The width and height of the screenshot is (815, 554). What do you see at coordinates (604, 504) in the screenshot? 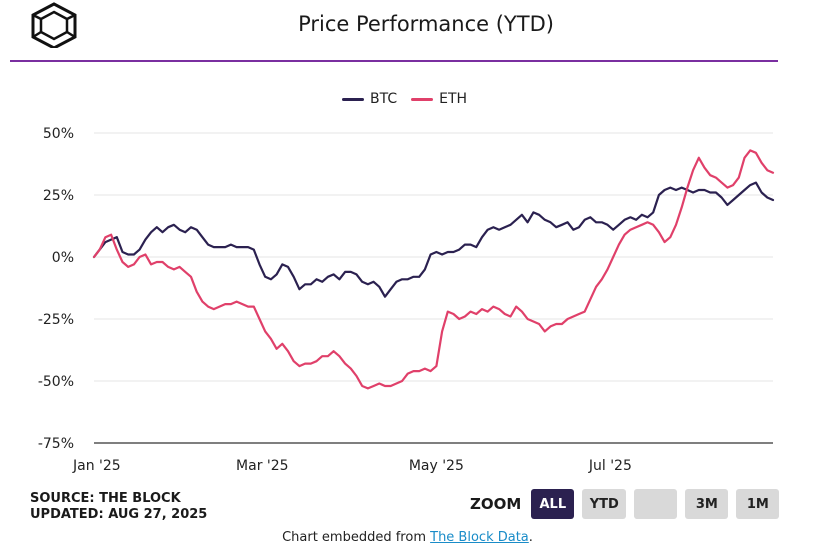
I see `zoom-ytd-button: YTD` at bounding box center [604, 504].